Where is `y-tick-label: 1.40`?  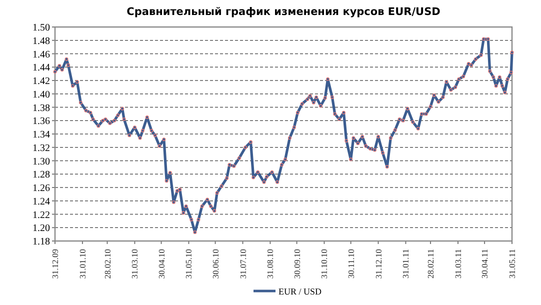 y-tick-label: 1.40 is located at coordinates (41, 94).